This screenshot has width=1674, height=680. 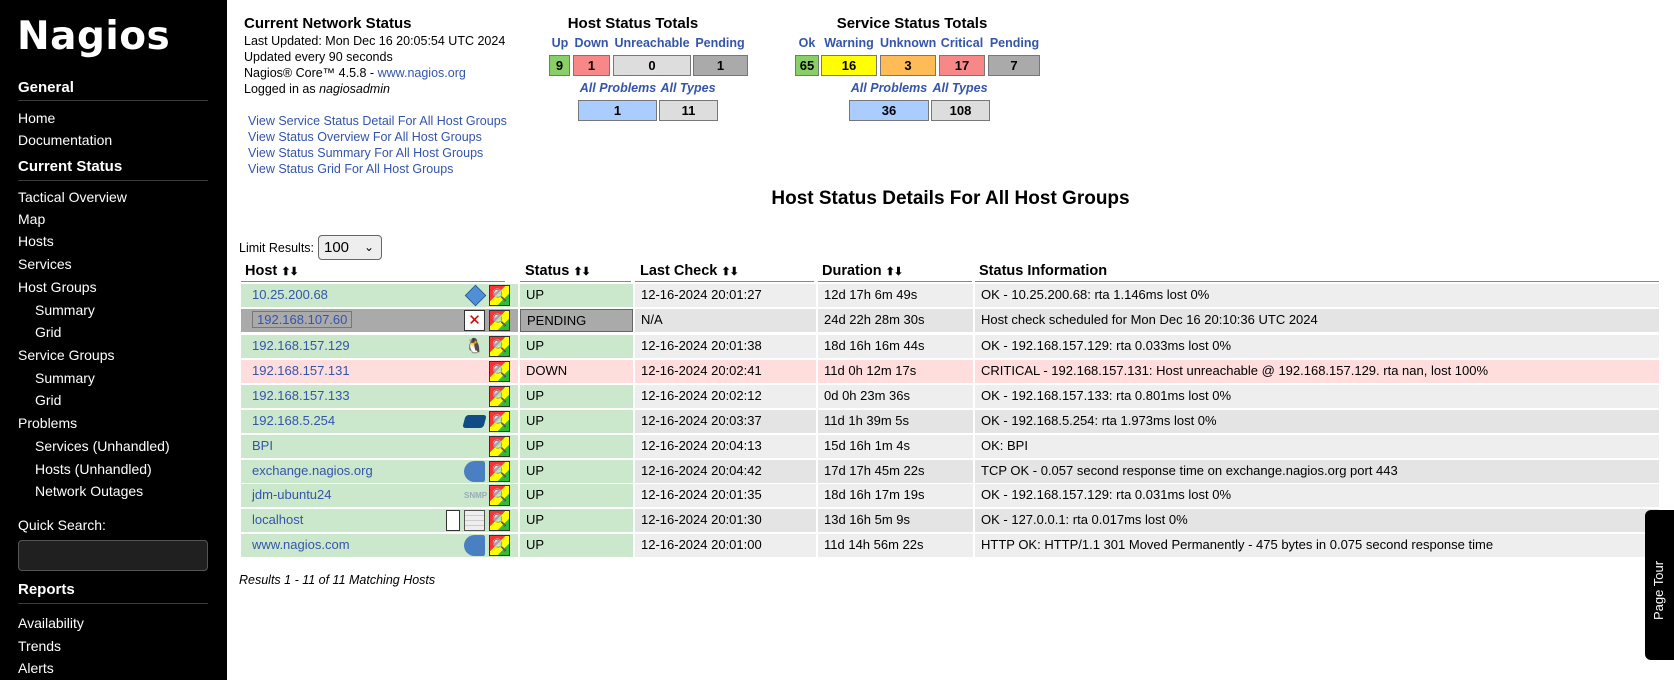 I want to click on host-link: localhost, so click(x=278, y=519).